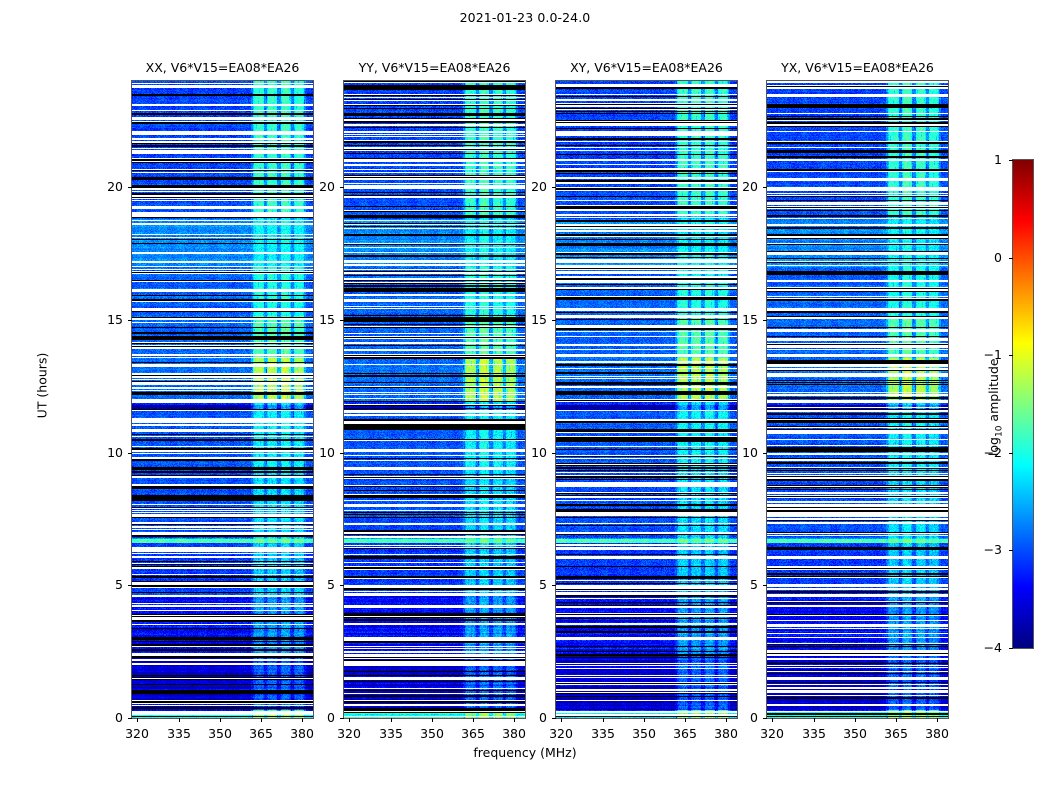 This screenshot has width=1050, height=800. Describe the element at coordinates (646, 67) in the screenshot. I see `panel-title-xy: XY, V6*V15=EA08*EA26` at that location.